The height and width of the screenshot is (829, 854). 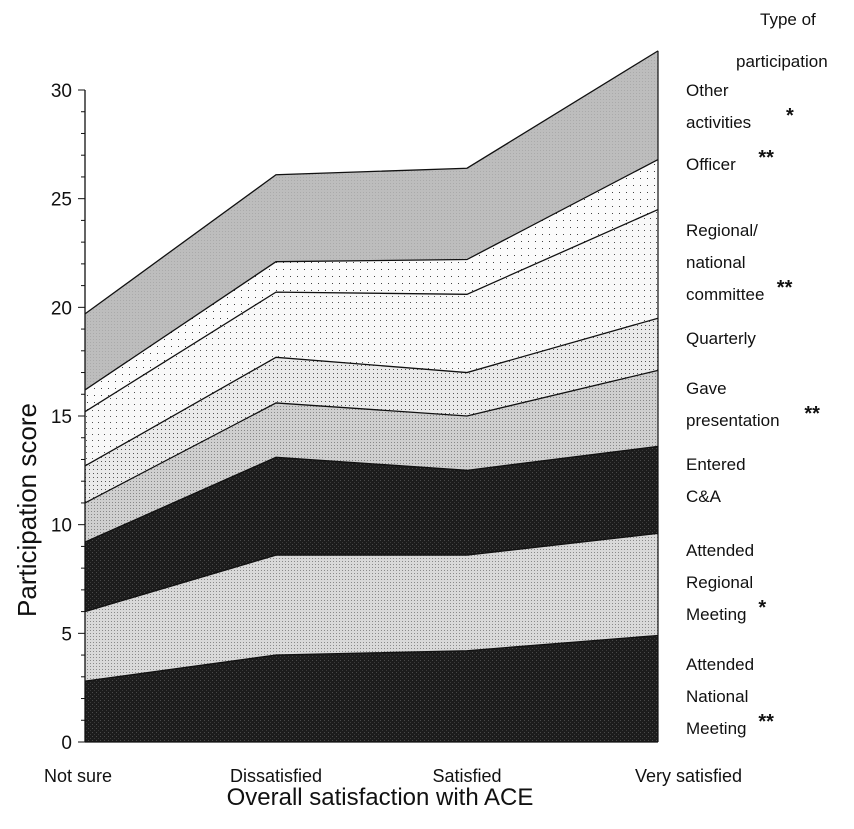 What do you see at coordinates (721, 338) in the screenshot?
I see `legend-label: Quarterly` at bounding box center [721, 338].